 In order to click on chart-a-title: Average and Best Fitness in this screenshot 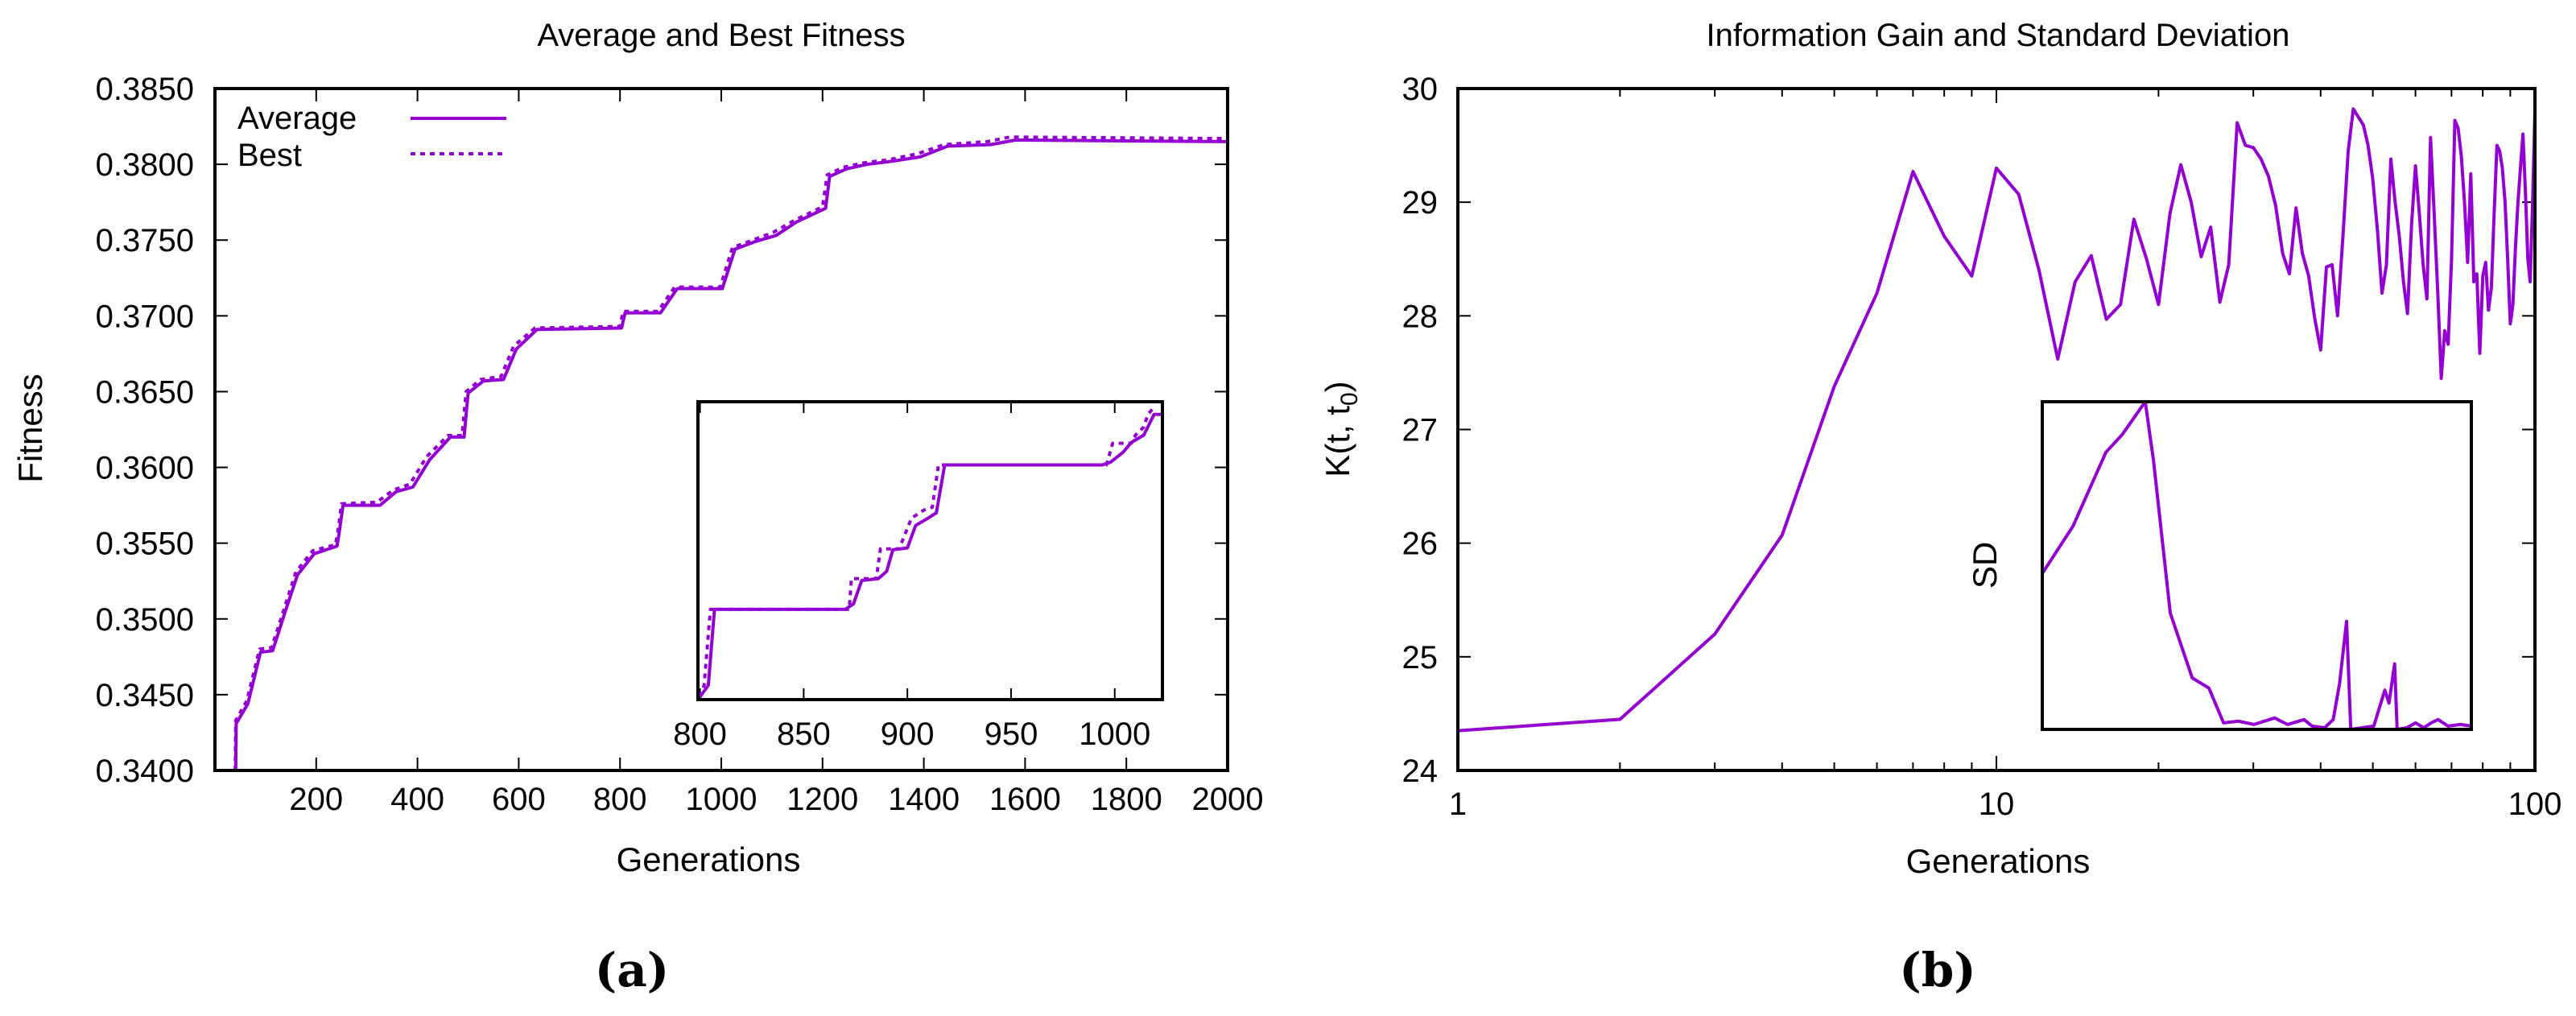, I will do `click(721, 35)`.